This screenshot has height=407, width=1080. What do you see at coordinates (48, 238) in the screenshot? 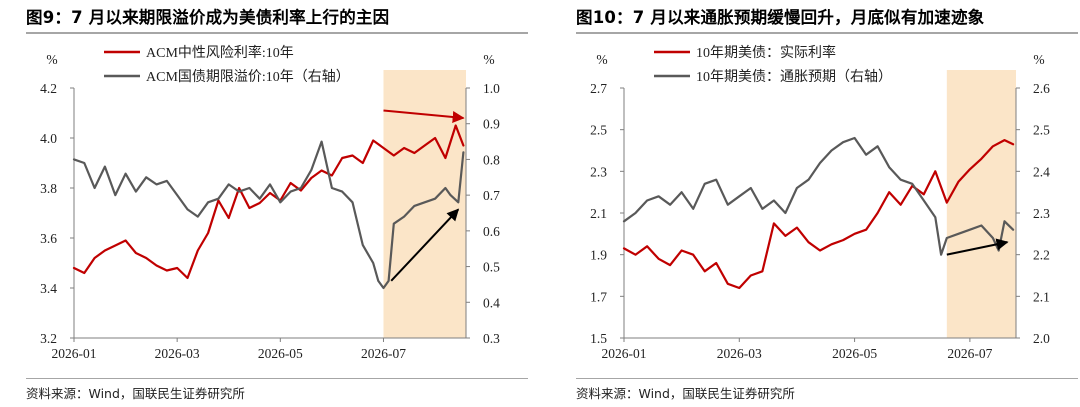
I see `left-axis-tick-label: 3.6` at bounding box center [48, 238].